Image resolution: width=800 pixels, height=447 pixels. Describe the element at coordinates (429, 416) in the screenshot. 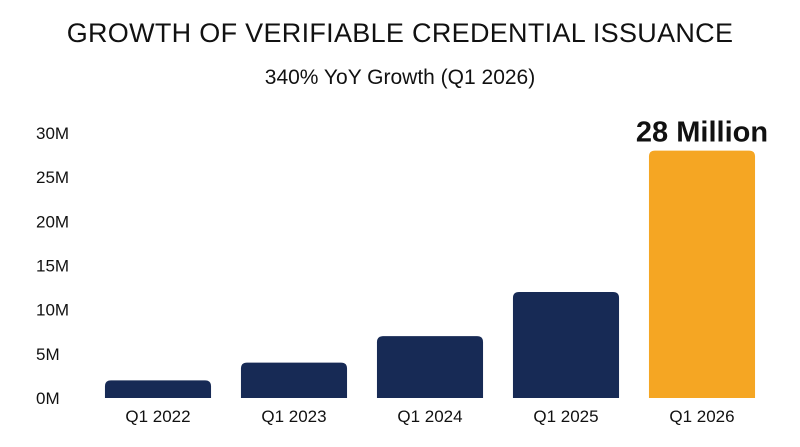

I see `x-tick-label: Q1 2024` at that location.